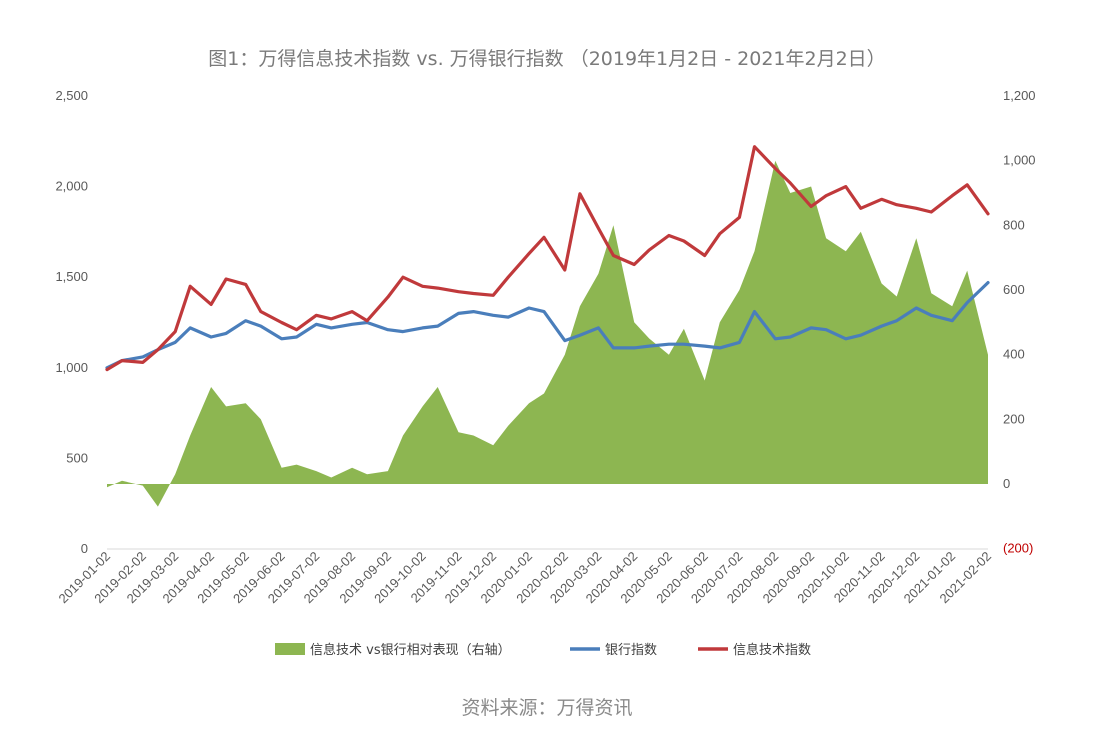 This screenshot has width=1094, height=743. I want to click on bank-index-line, so click(547, 325).